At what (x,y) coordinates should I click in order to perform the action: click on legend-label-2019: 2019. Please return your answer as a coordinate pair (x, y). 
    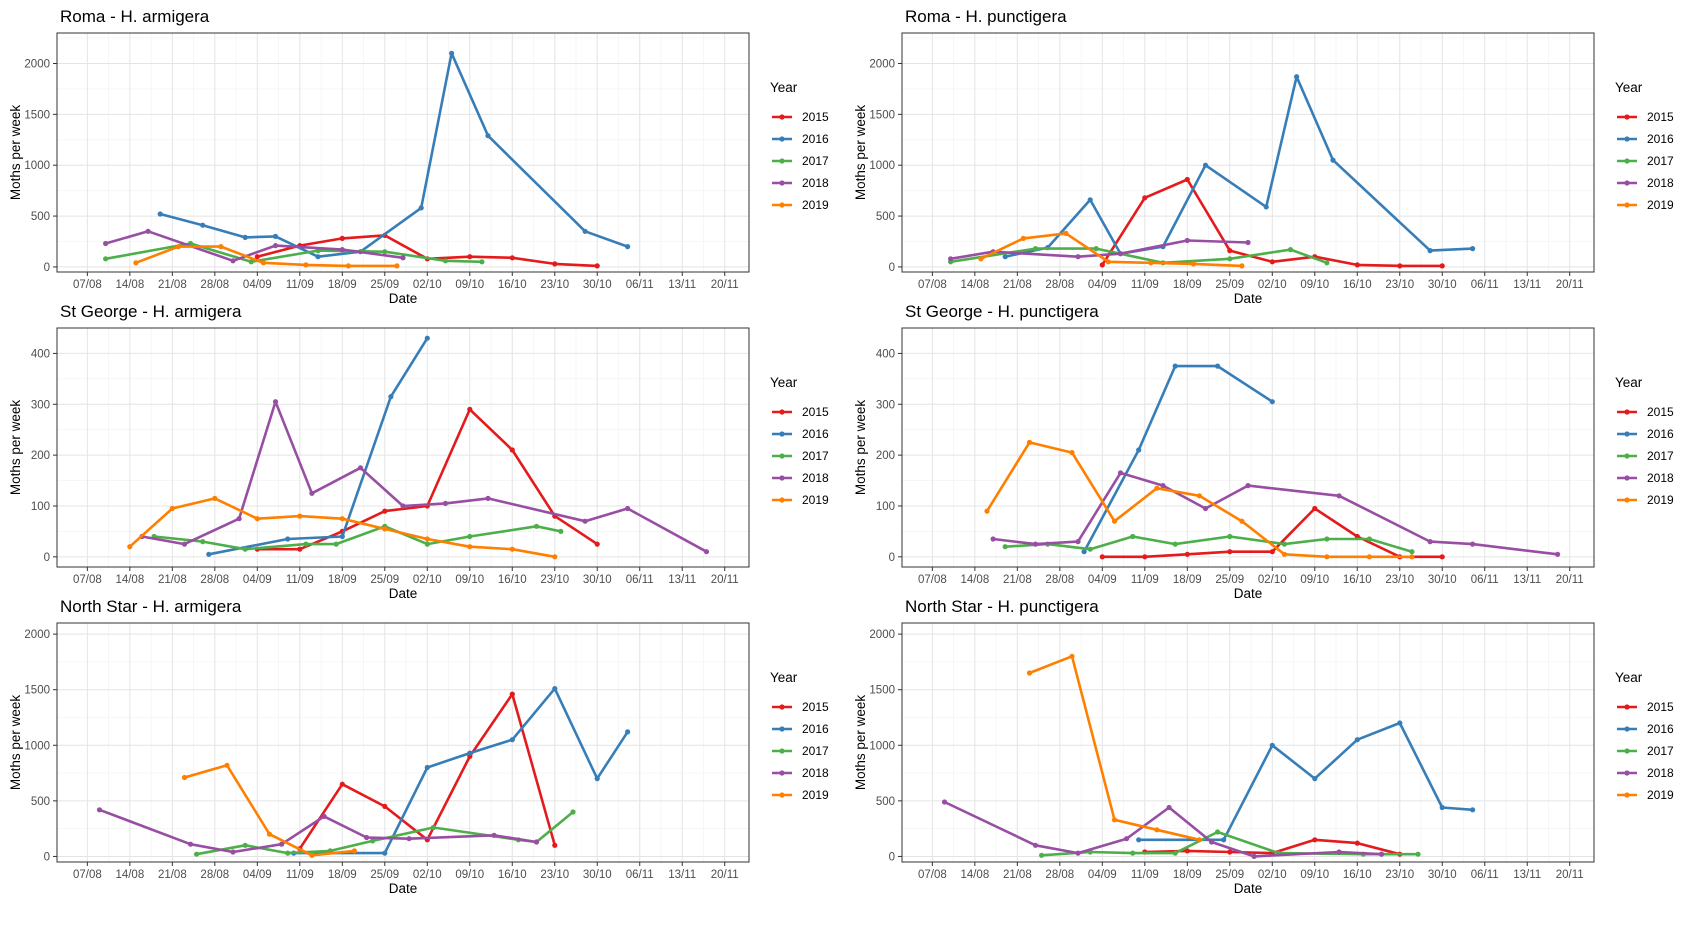
    Looking at the image, I should click on (1660, 205).